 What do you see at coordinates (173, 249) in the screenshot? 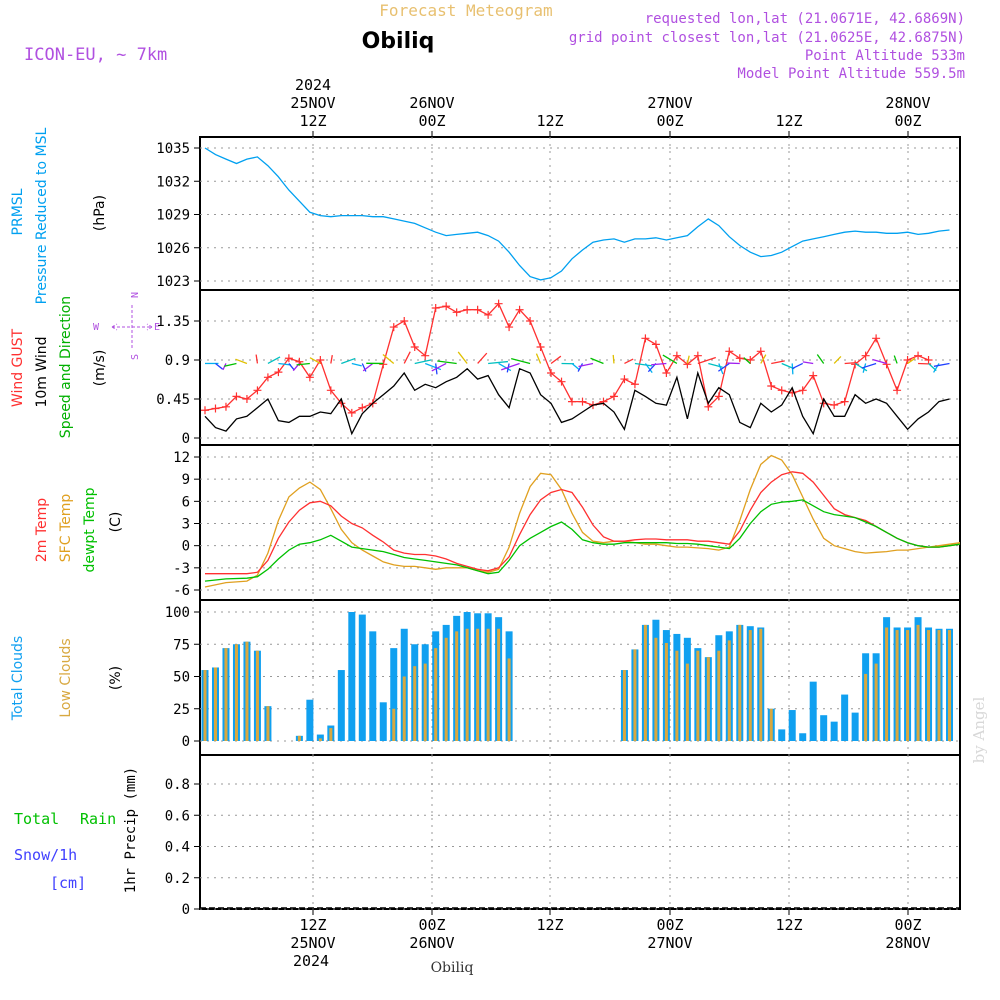
I see `y-tick-label: 1026` at bounding box center [173, 249].